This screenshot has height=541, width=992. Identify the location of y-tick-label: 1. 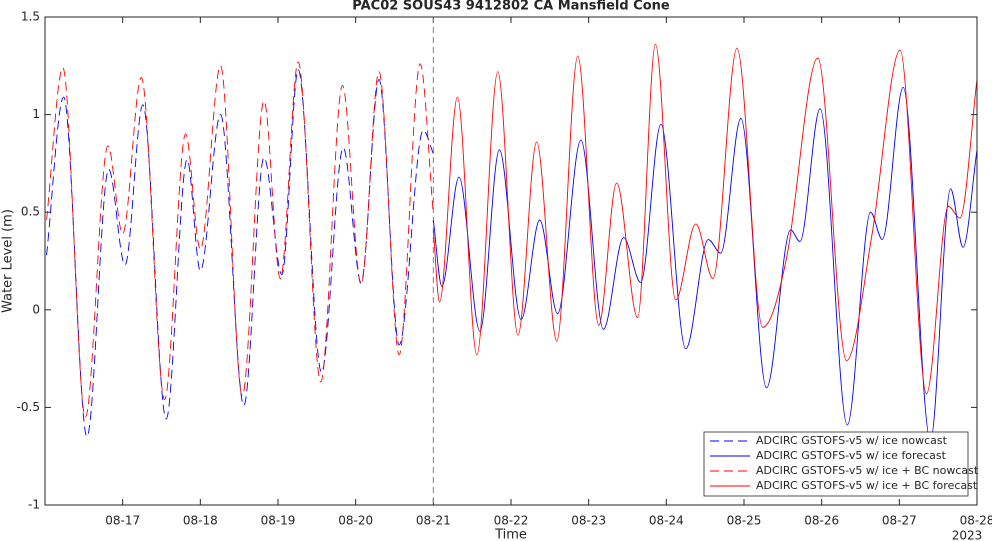
(36, 114).